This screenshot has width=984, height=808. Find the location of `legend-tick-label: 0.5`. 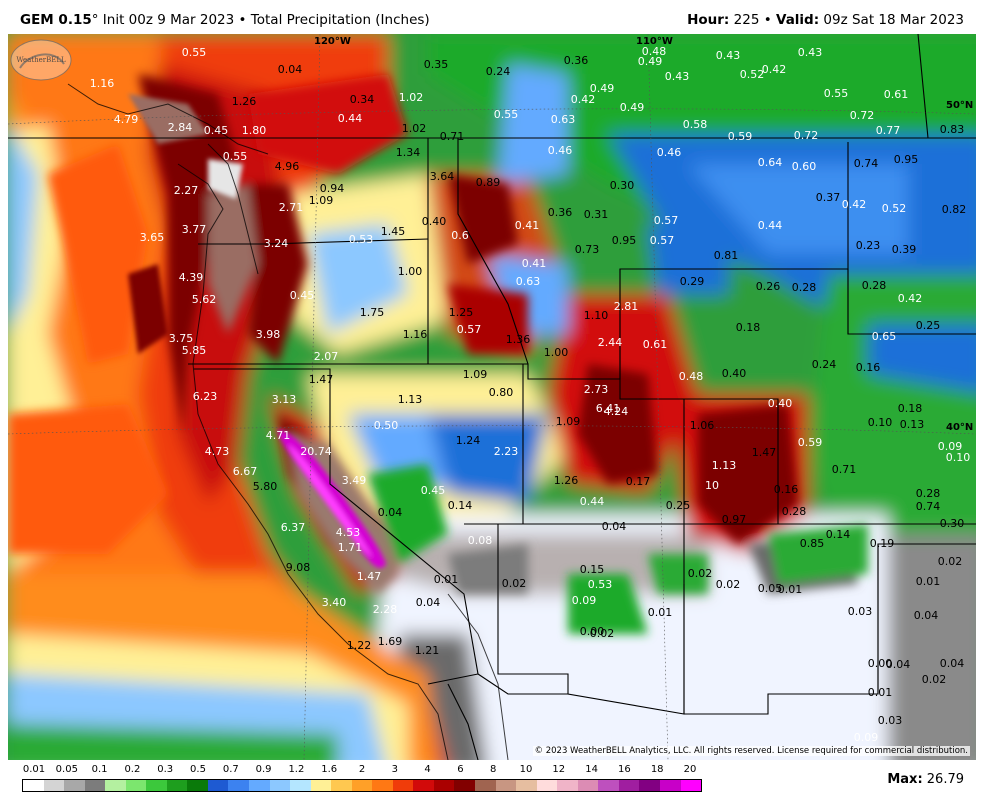

legend-tick-label: 0.5 is located at coordinates (198, 769).